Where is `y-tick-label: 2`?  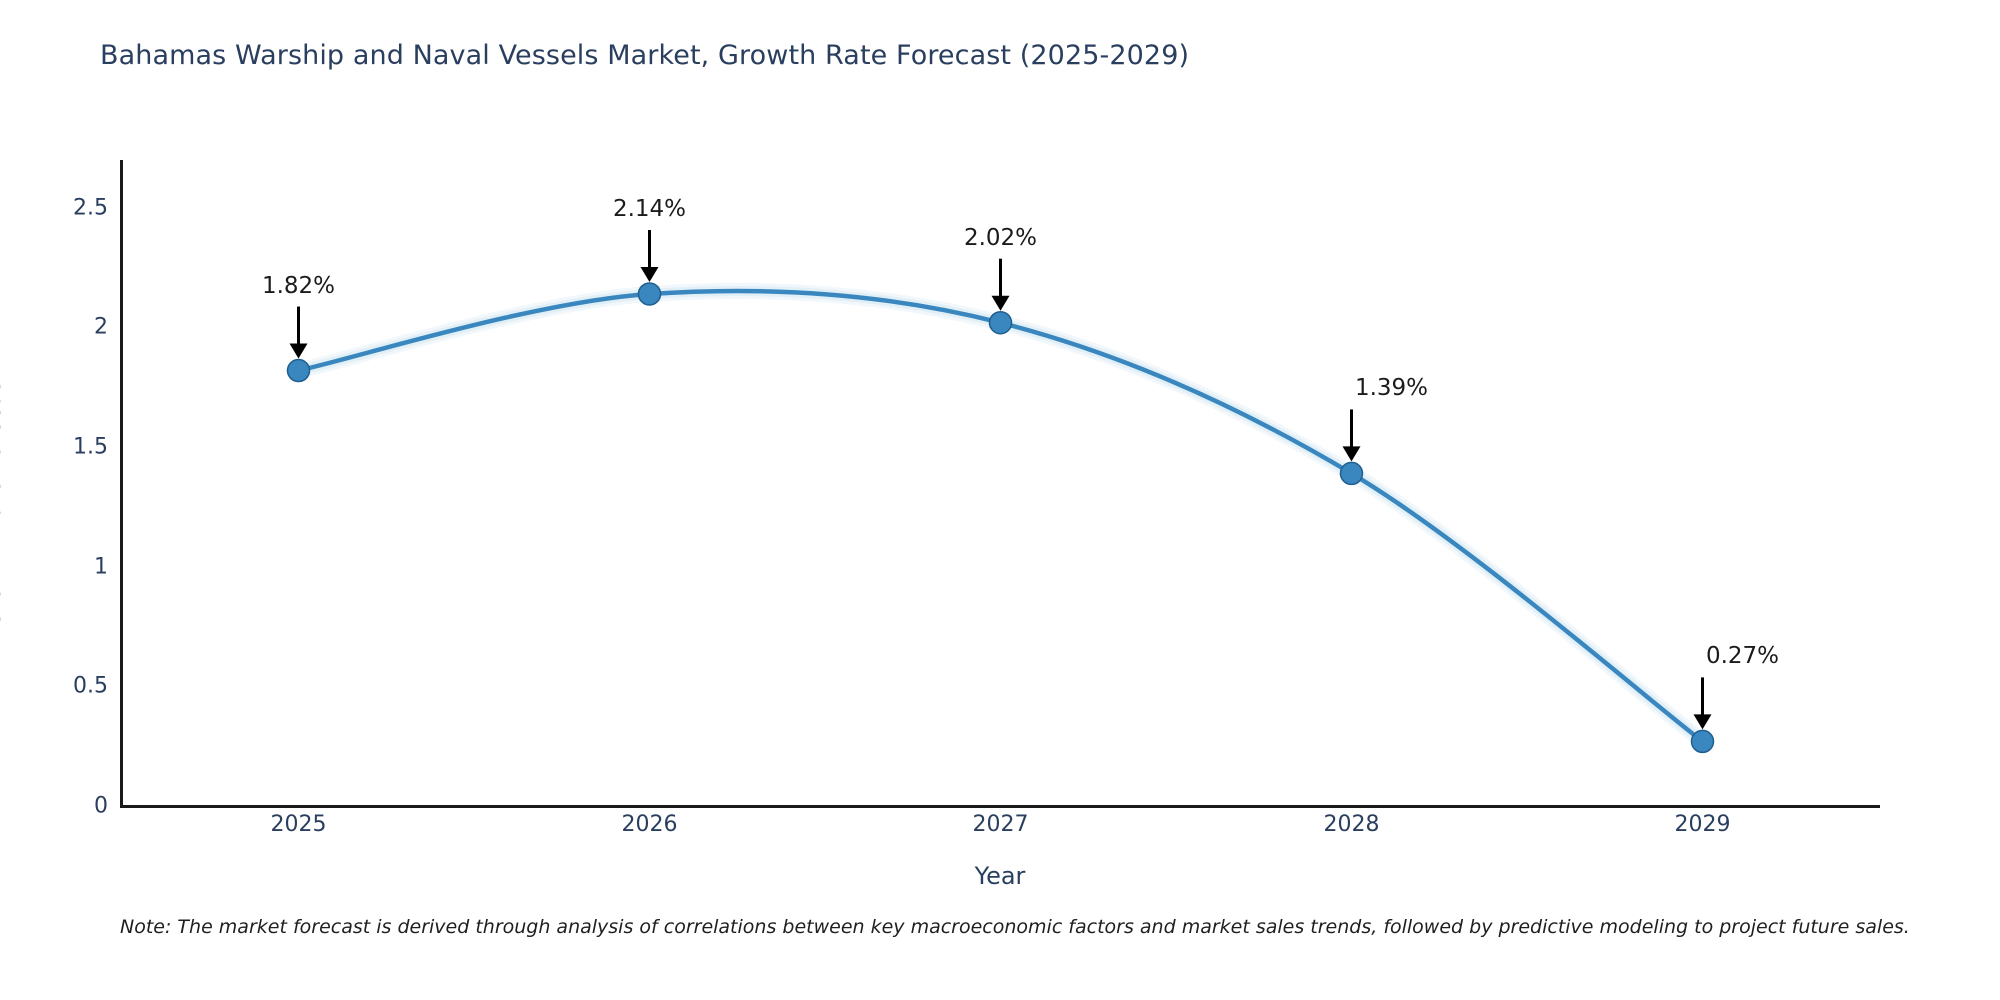 y-tick-label: 2 is located at coordinates (101, 327).